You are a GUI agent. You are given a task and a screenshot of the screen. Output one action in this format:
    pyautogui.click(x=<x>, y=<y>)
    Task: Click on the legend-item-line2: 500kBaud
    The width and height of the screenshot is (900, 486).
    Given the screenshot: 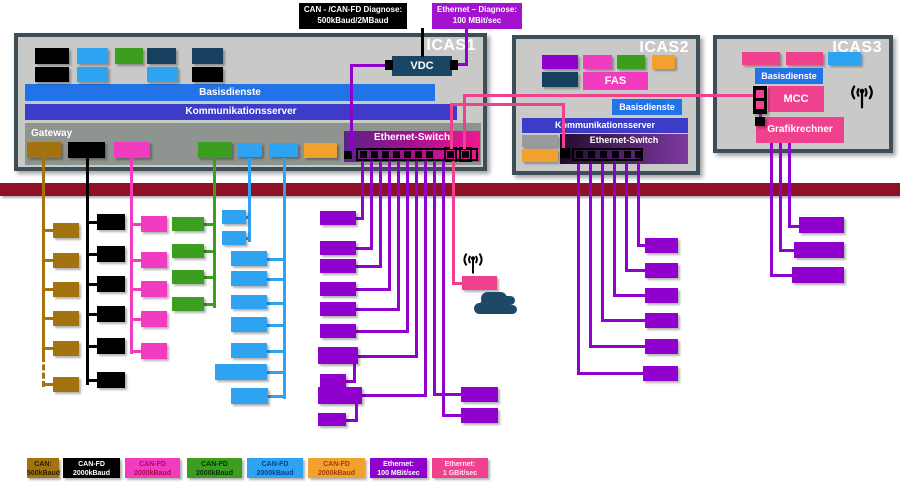 What is the action you would take?
    pyautogui.click(x=44, y=474)
    